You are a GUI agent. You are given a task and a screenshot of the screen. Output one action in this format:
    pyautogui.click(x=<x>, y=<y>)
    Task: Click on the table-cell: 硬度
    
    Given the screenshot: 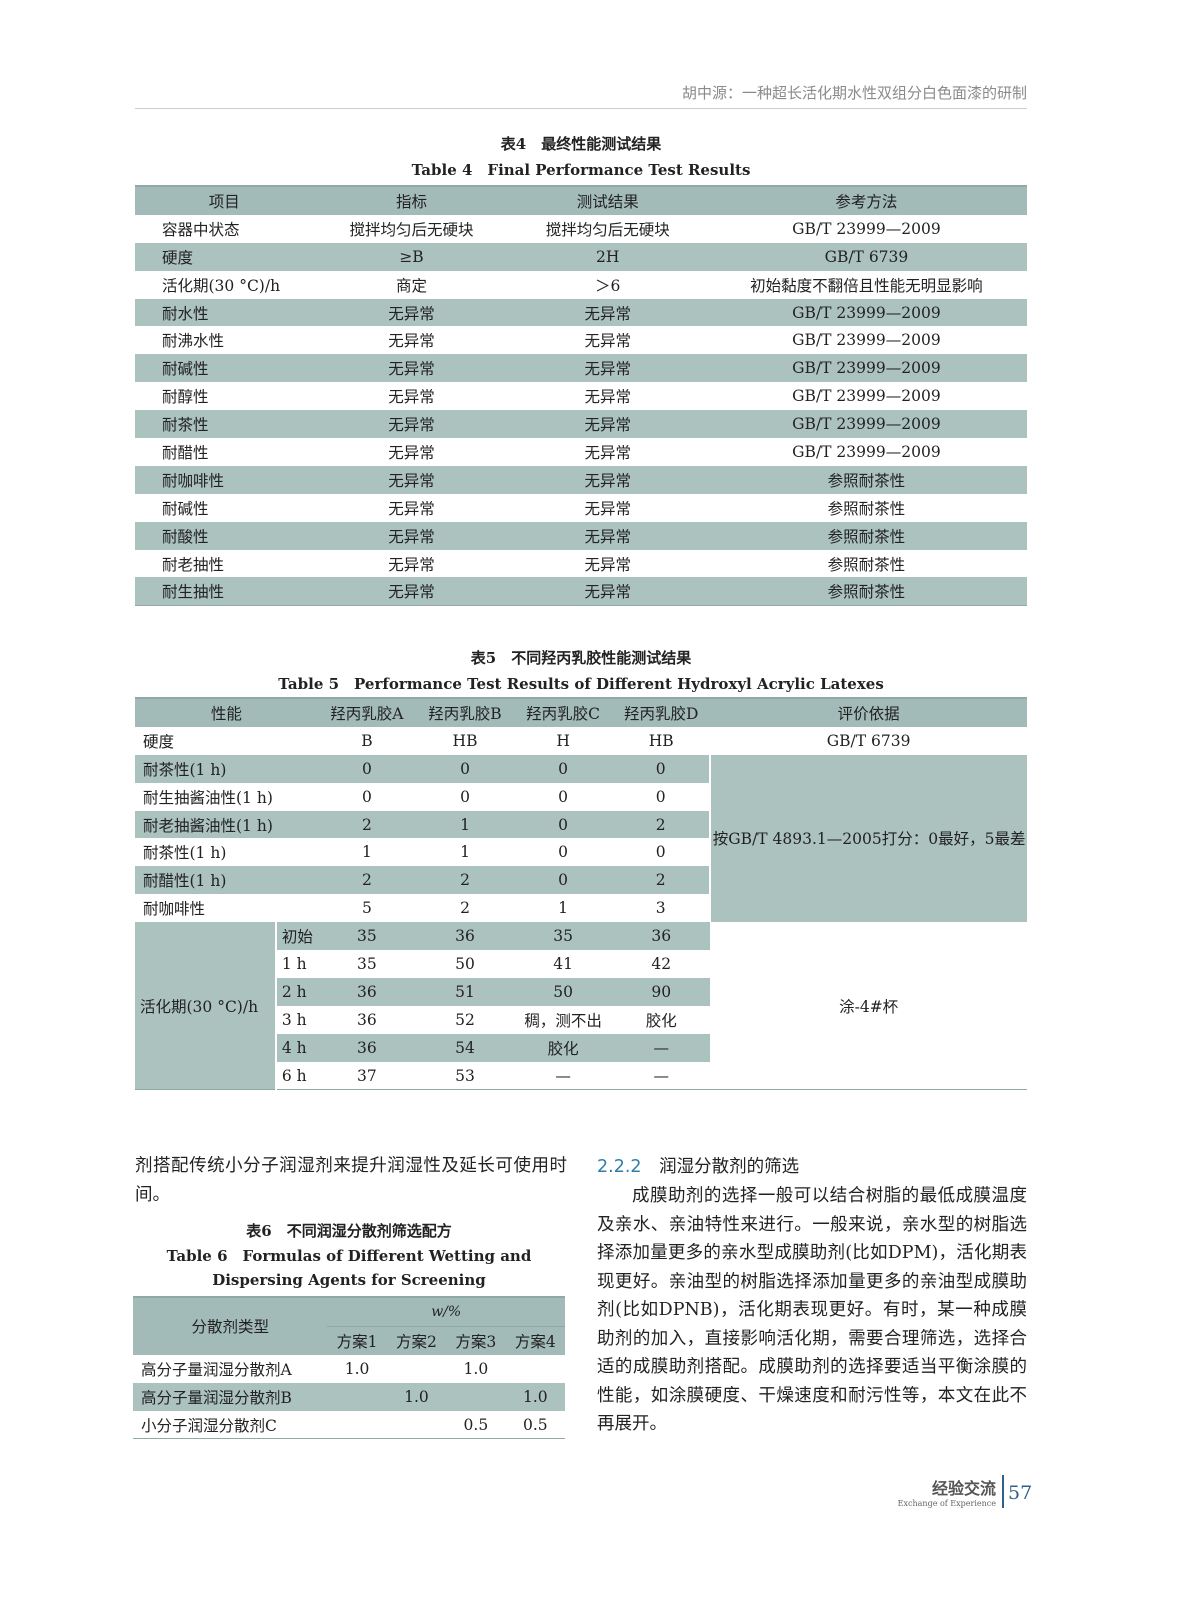 What is the action you would take?
    pyautogui.click(x=224, y=256)
    